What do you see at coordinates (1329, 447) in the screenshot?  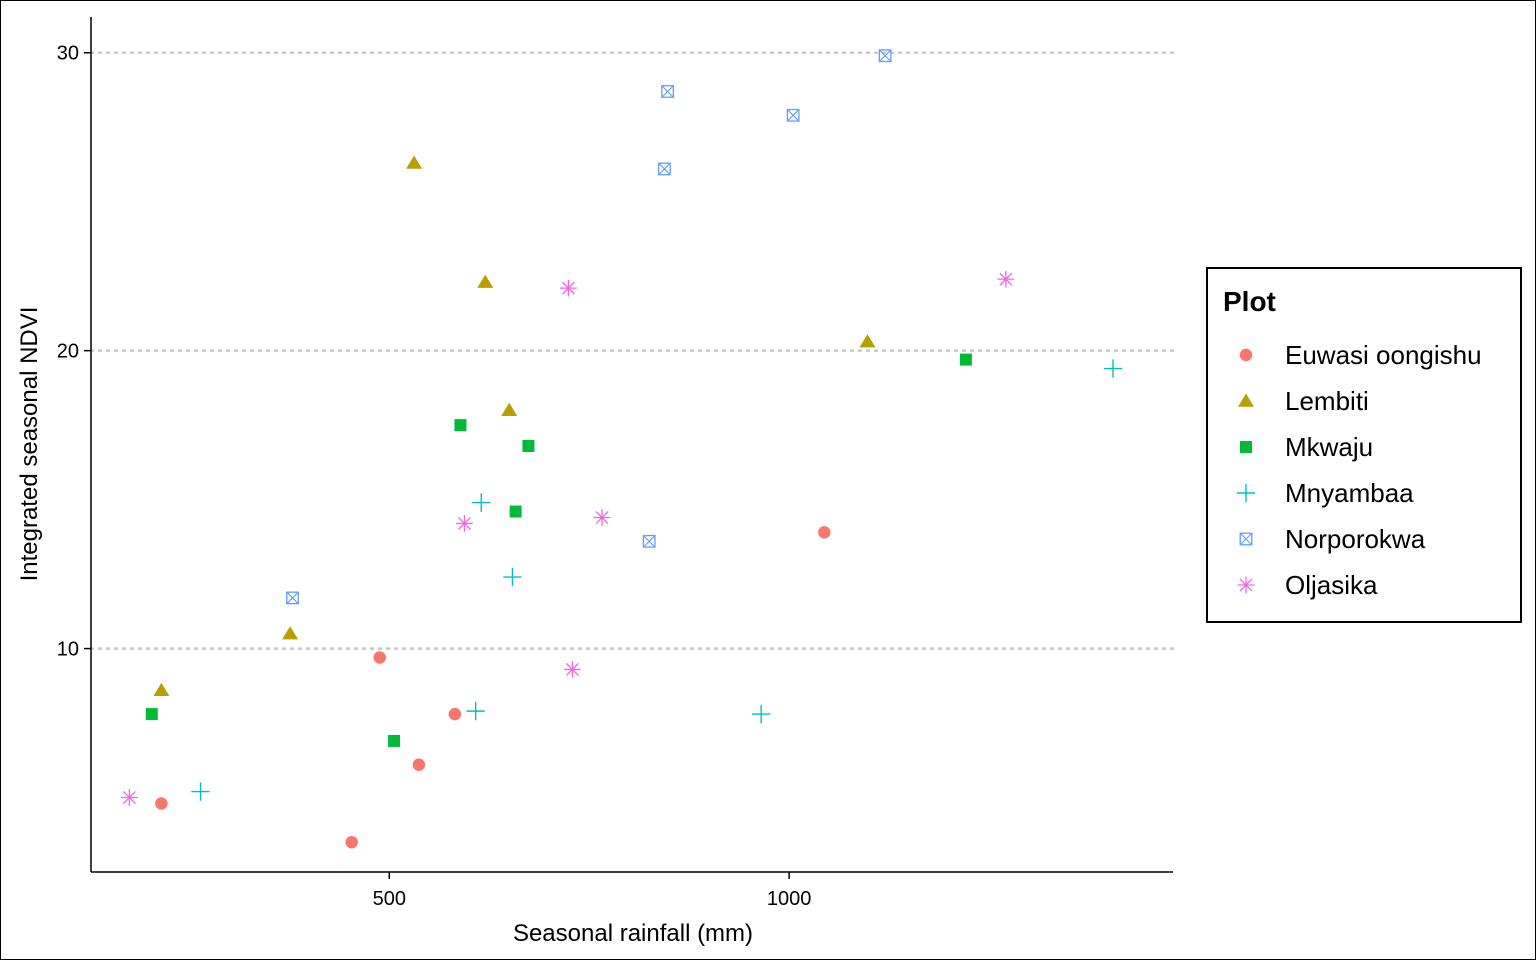 I see `legend-label: Mkwaju` at bounding box center [1329, 447].